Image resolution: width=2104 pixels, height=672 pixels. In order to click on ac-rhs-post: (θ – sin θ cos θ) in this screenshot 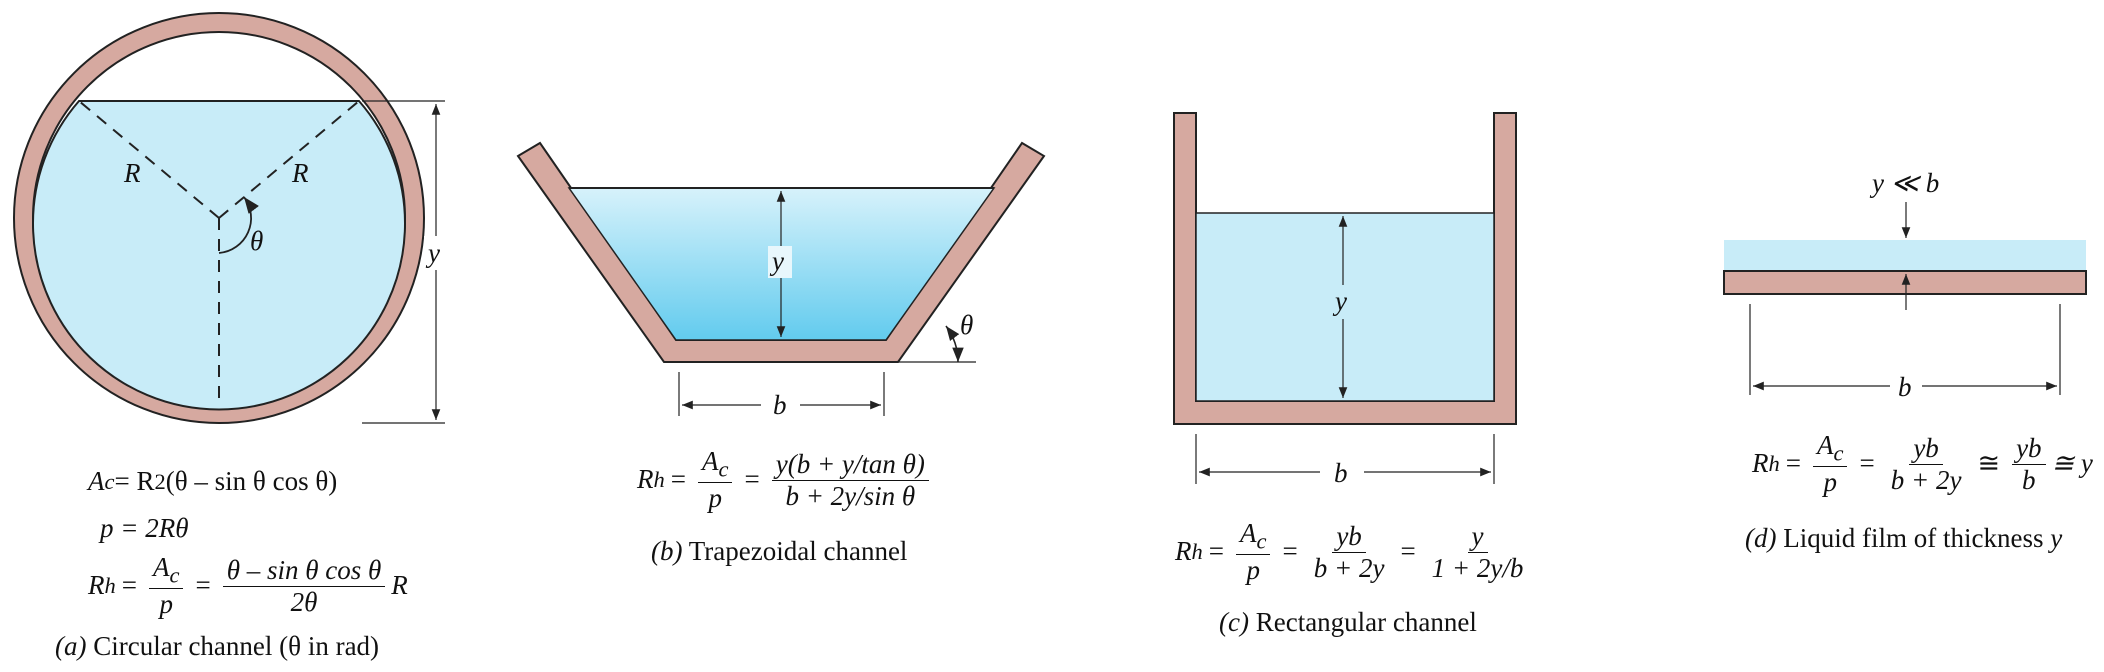, I will do `click(251, 481)`.